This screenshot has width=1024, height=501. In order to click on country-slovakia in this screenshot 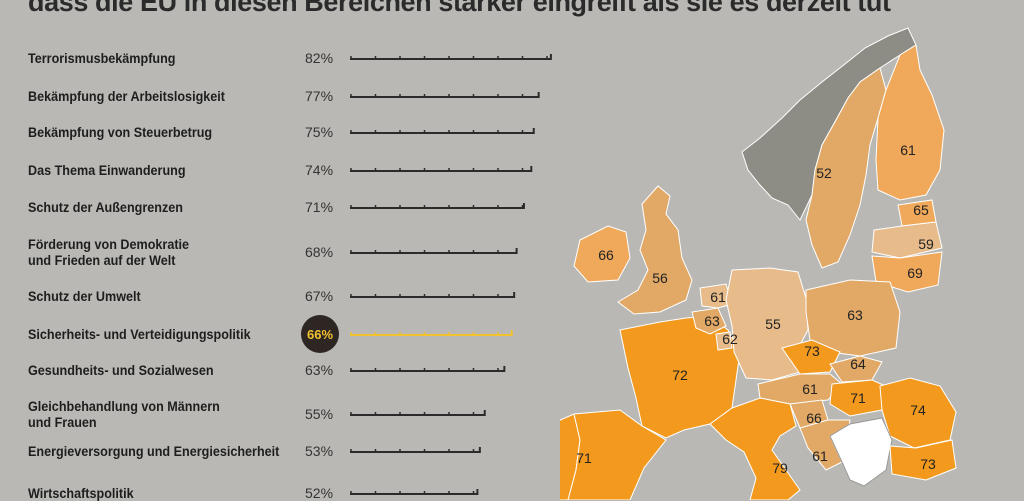, I will do `click(856, 369)`.